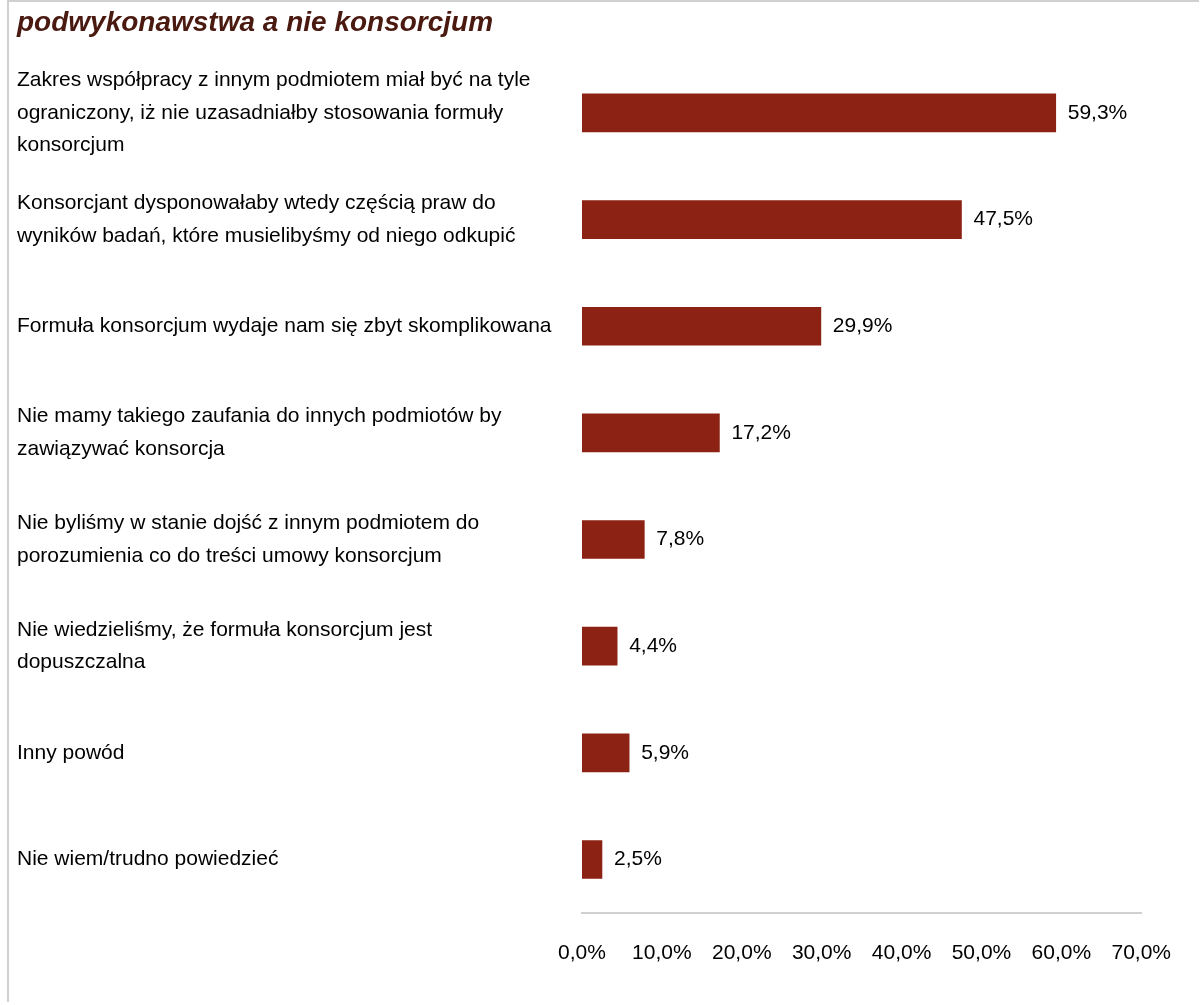 Image resolution: width=1203 pixels, height=1005 pixels. I want to click on x-tick-label: 60,0%, so click(1061, 952).